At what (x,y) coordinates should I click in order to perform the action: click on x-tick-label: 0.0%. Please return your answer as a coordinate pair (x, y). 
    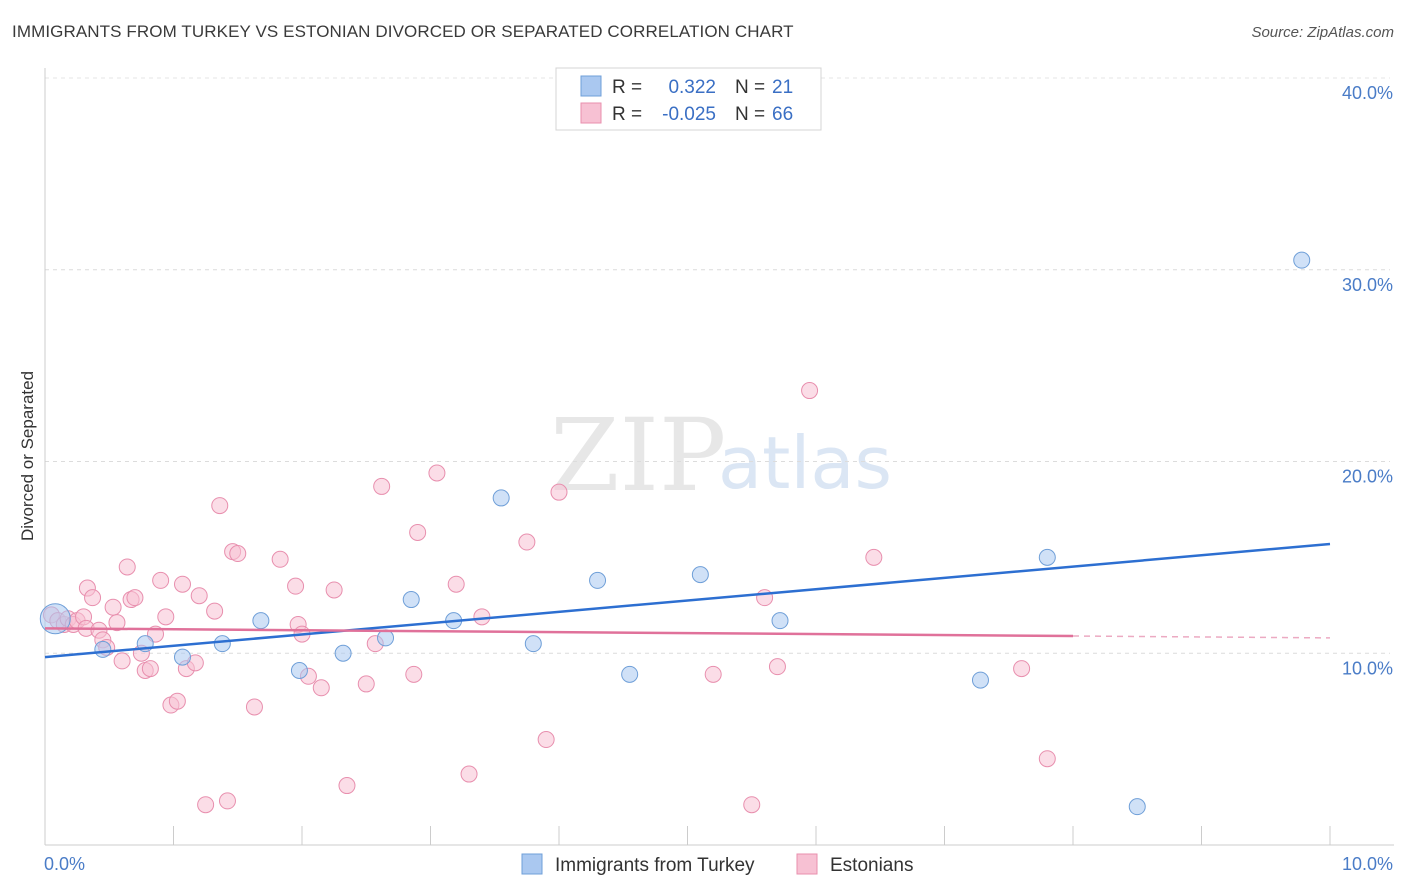
    Looking at the image, I should click on (64, 864).